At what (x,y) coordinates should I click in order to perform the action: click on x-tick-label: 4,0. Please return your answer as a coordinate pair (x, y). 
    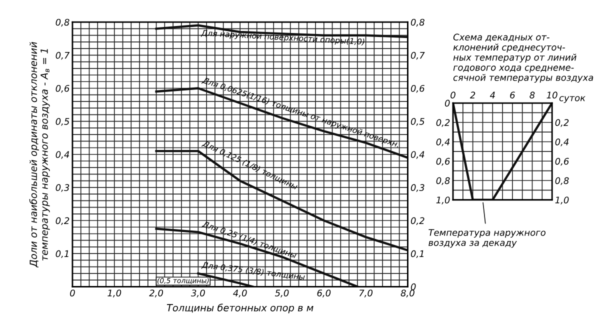
    Looking at the image, I should click on (240, 294).